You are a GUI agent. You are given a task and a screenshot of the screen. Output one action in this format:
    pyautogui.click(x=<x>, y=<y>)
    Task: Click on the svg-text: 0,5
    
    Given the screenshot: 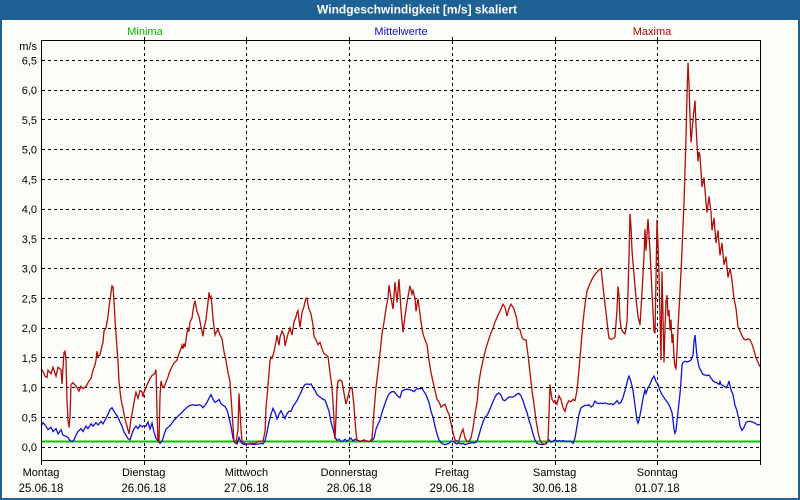 What is the action you would take?
    pyautogui.click(x=29, y=418)
    